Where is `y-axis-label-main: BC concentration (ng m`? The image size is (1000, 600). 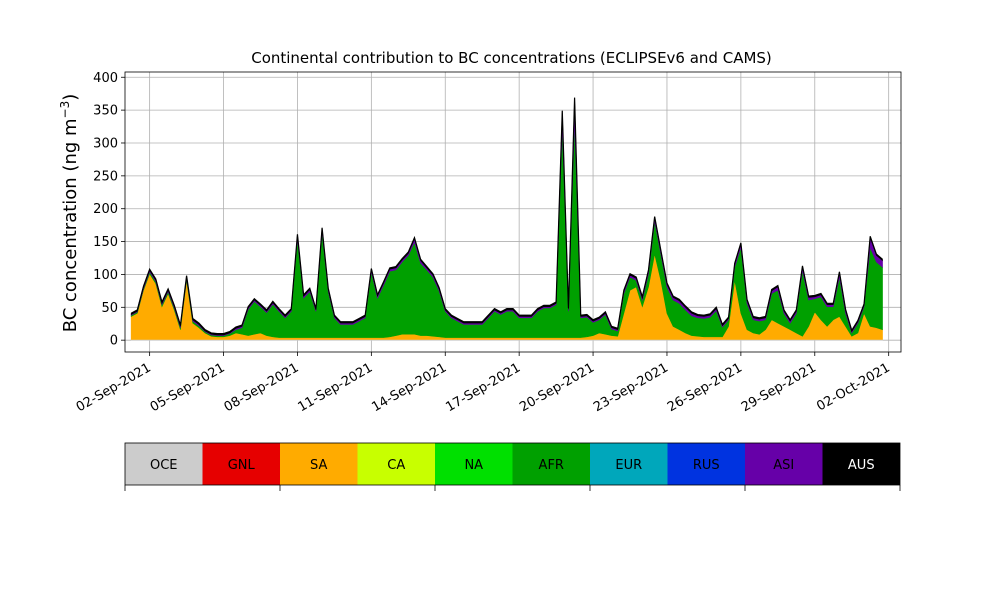
y-axis-label-main: BC concentration (ng m is located at coordinates (70, 225).